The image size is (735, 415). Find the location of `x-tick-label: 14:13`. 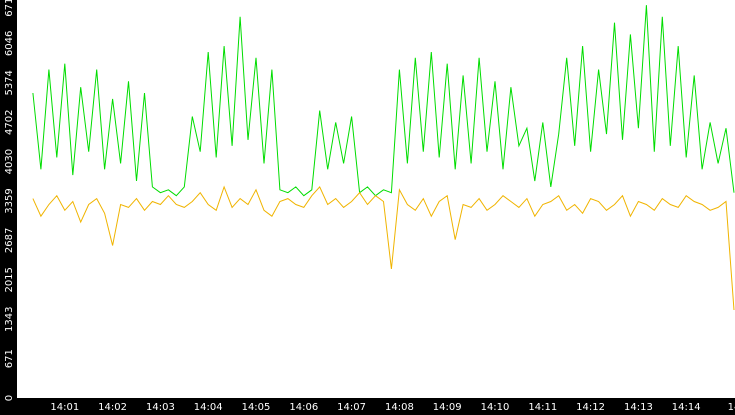

x-tick-label: 14:13 is located at coordinates (638, 407).